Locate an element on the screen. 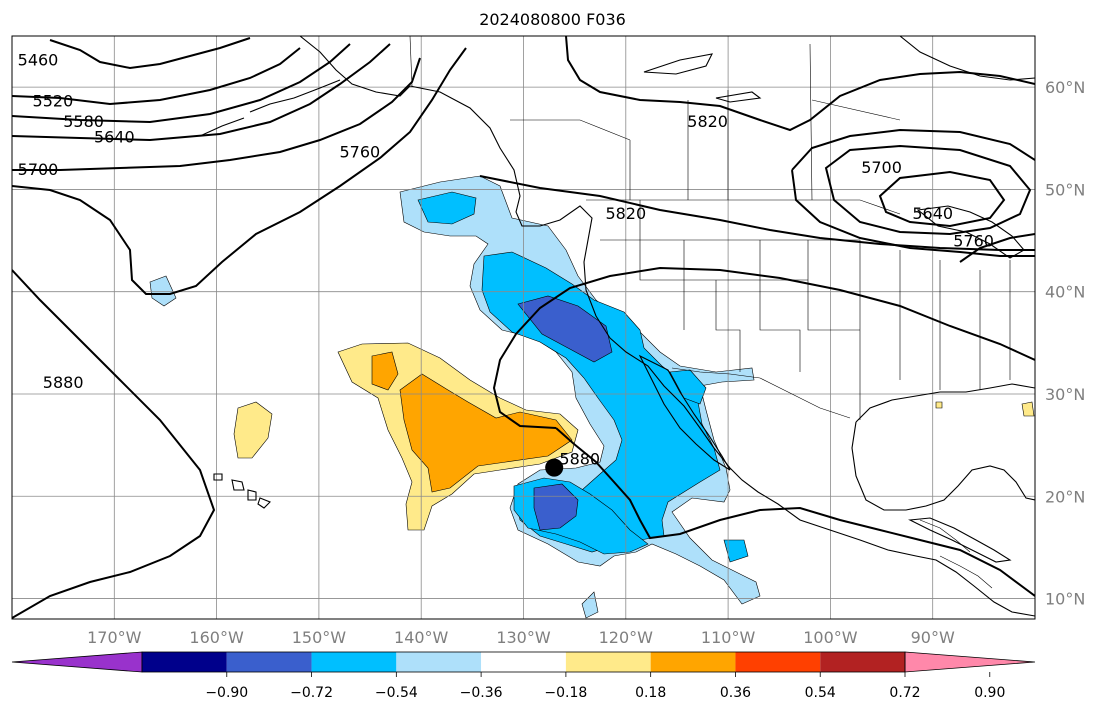 Image resolution: width=1105 pixels, height=712 pixels. colorbar-tick-label-2: −0.54 is located at coordinates (396, 693).